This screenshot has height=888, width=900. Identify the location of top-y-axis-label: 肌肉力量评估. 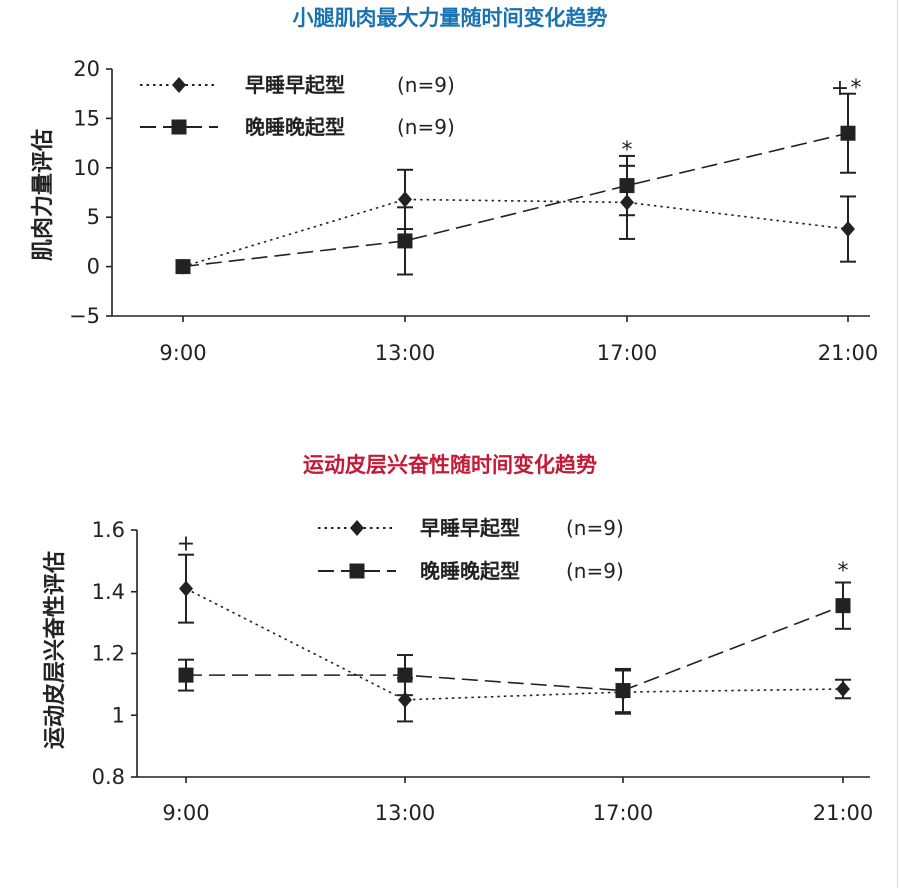
(43, 195).